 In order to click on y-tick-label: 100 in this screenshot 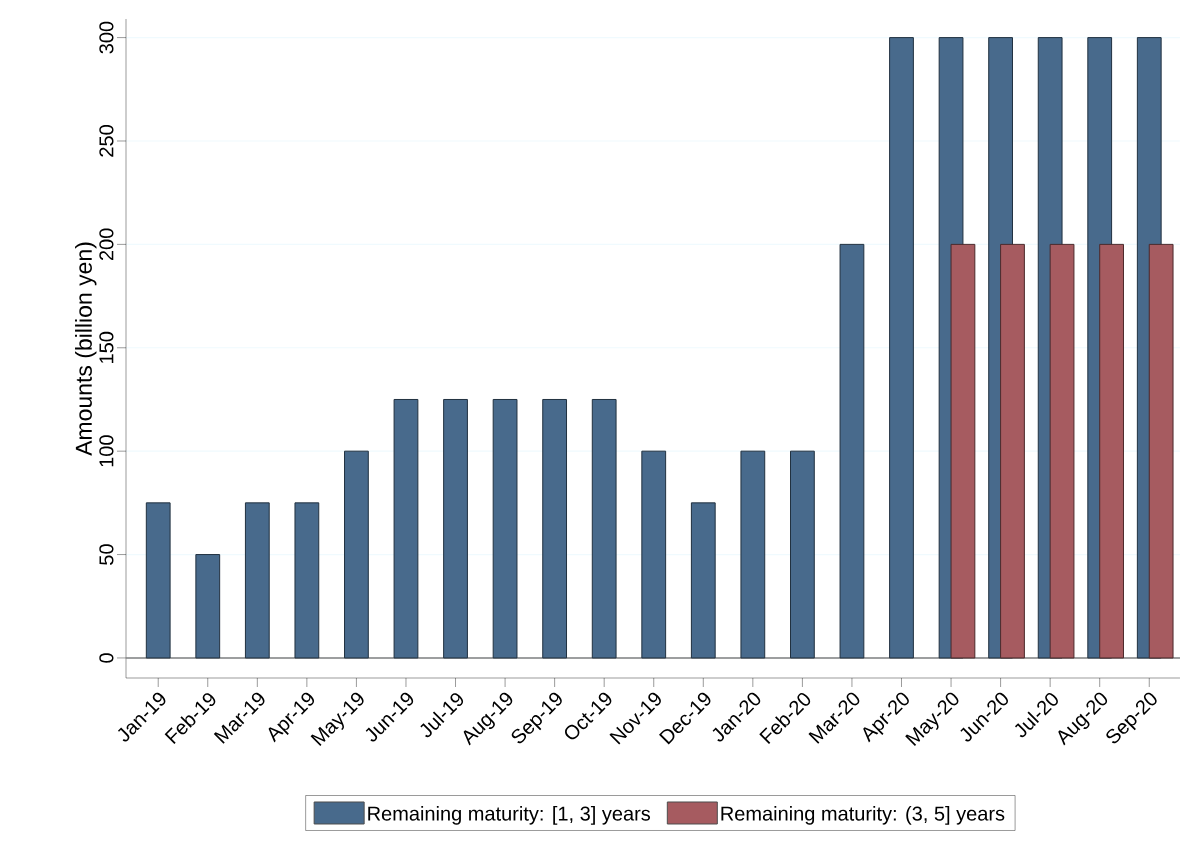, I will do `click(106, 451)`.